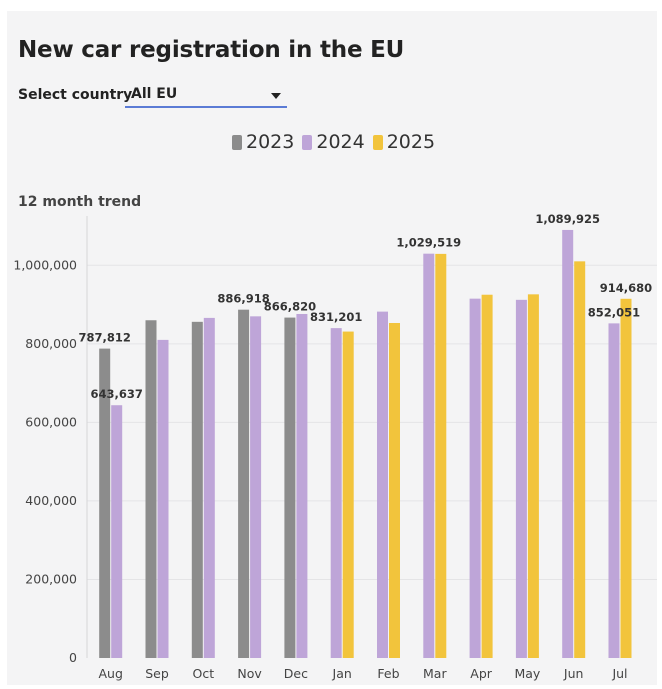  I want to click on data-label: 831,201, so click(336, 317).